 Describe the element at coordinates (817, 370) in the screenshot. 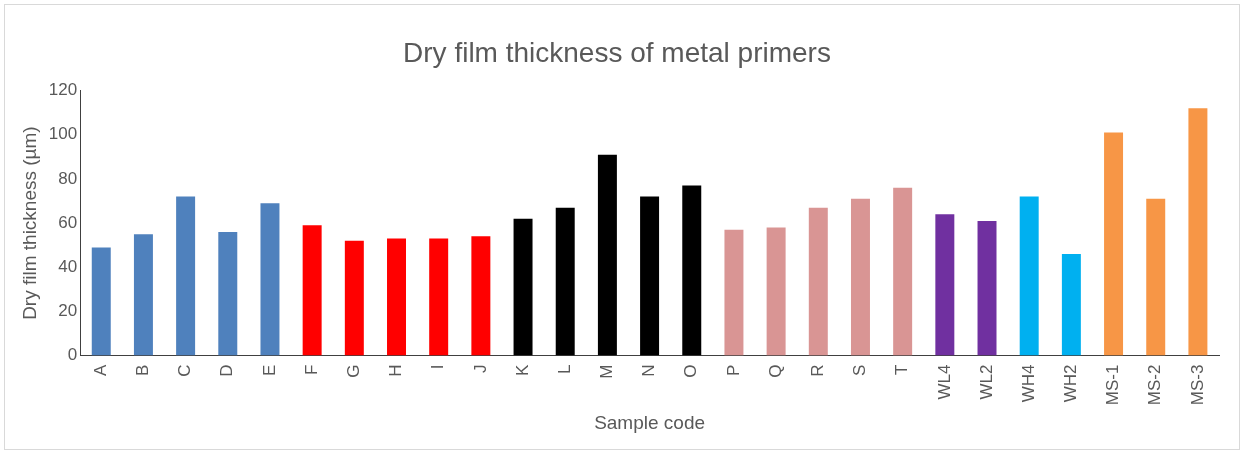

I see `x-tick-label: R` at that location.